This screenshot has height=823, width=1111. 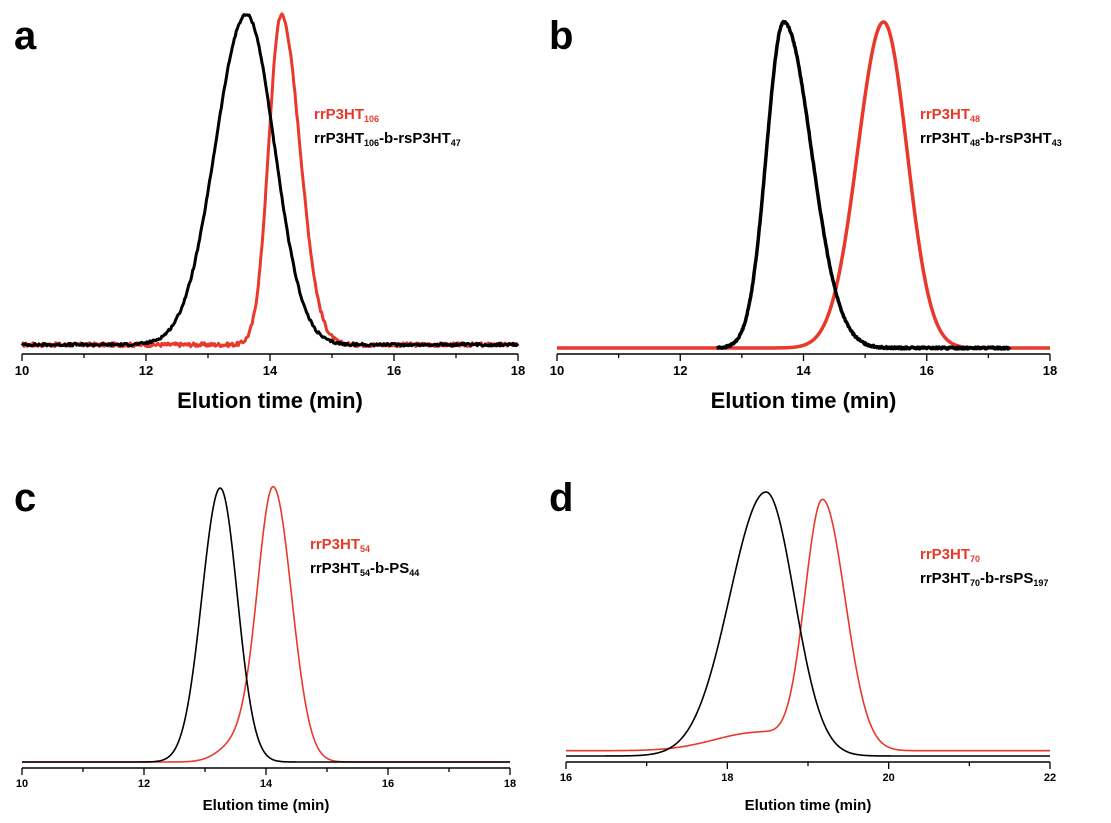 What do you see at coordinates (803, 400) in the screenshot?
I see `x-axis-label-b: Elution time (min)` at bounding box center [803, 400].